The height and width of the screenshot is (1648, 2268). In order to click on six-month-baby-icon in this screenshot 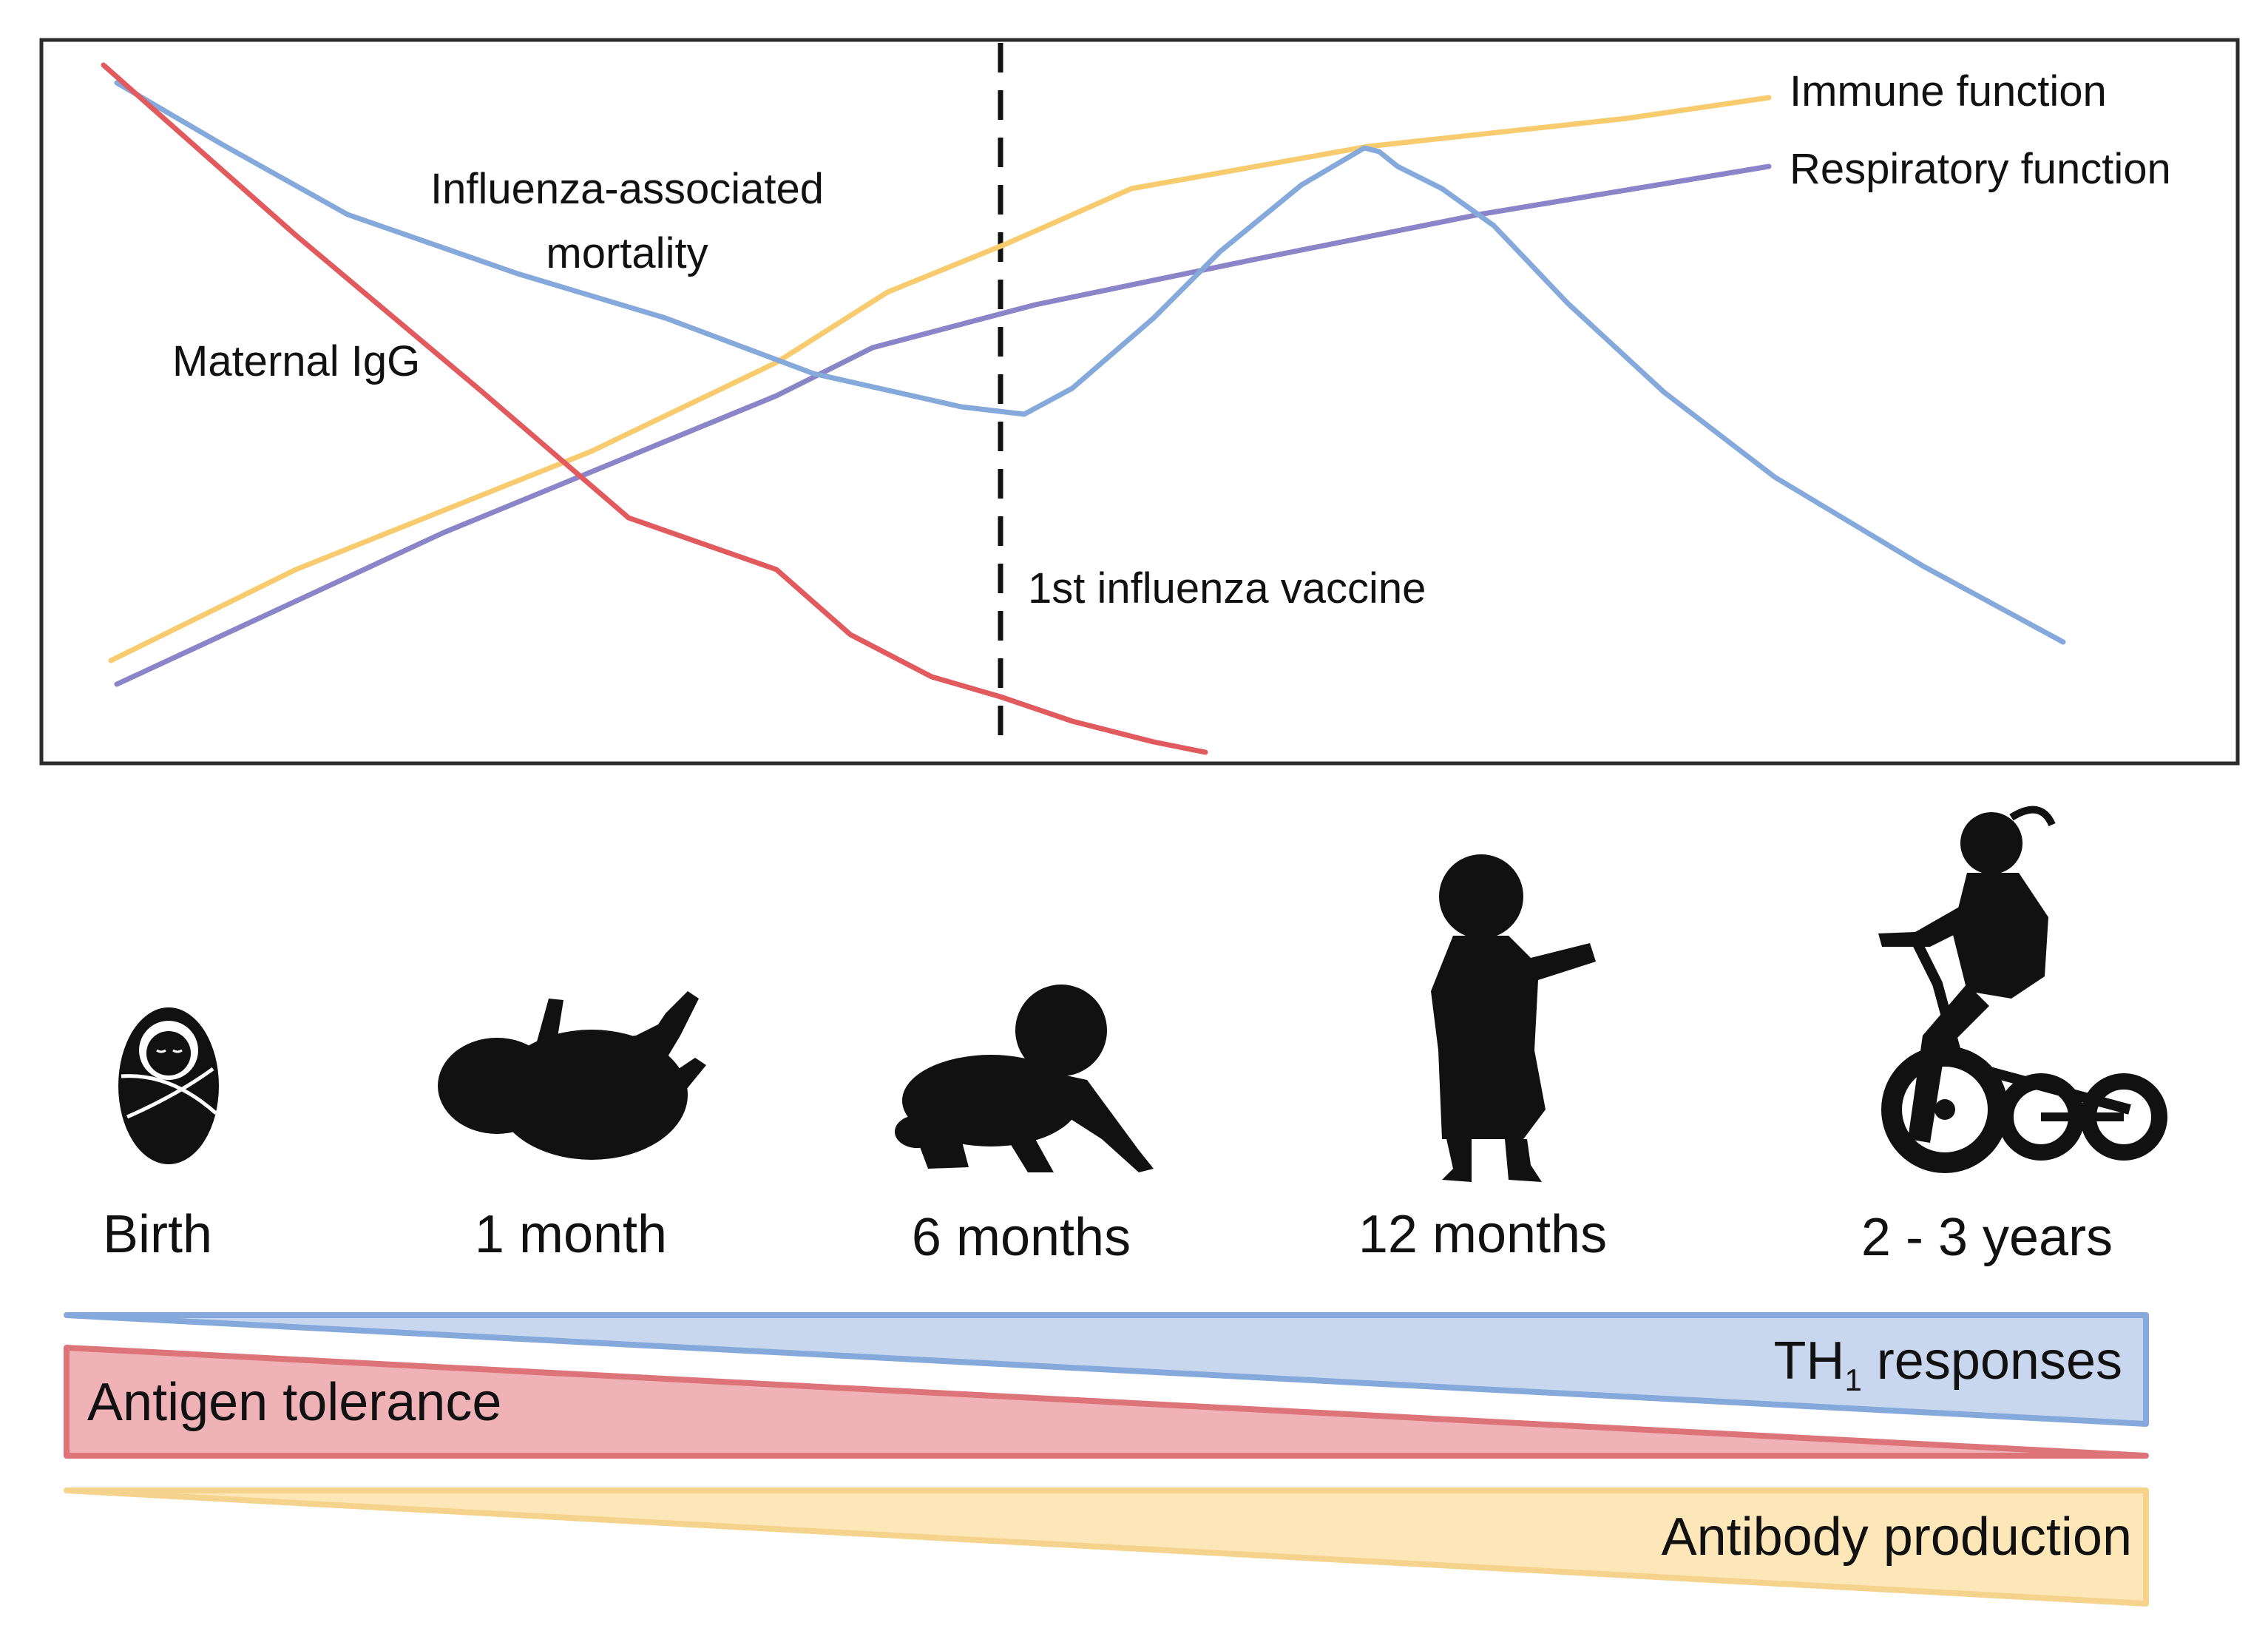, I will do `click(1025, 1078)`.